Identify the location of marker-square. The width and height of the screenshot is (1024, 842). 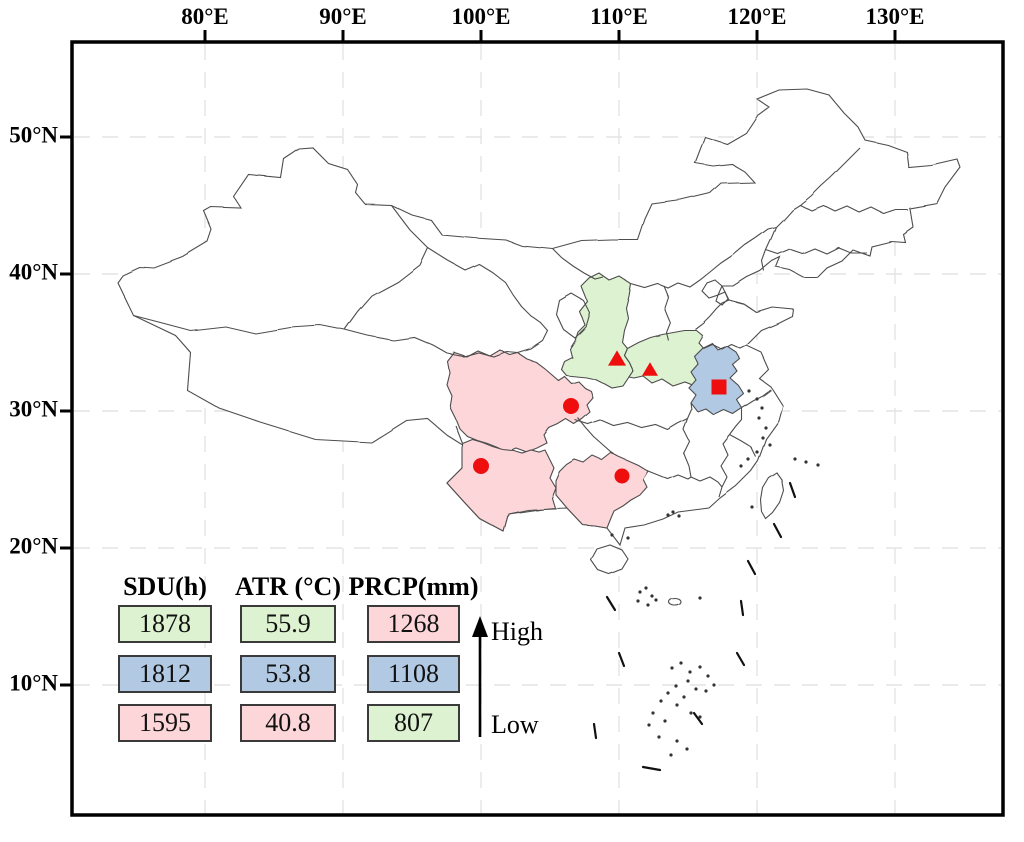
(719, 387).